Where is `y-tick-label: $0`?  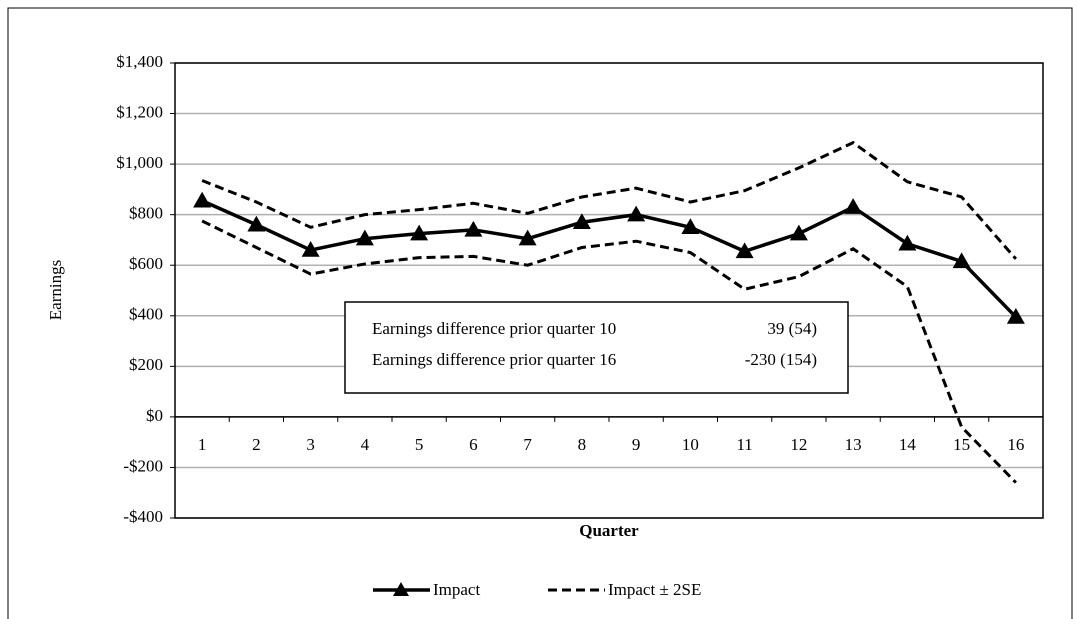 y-tick-label: $0 is located at coordinates (154, 415).